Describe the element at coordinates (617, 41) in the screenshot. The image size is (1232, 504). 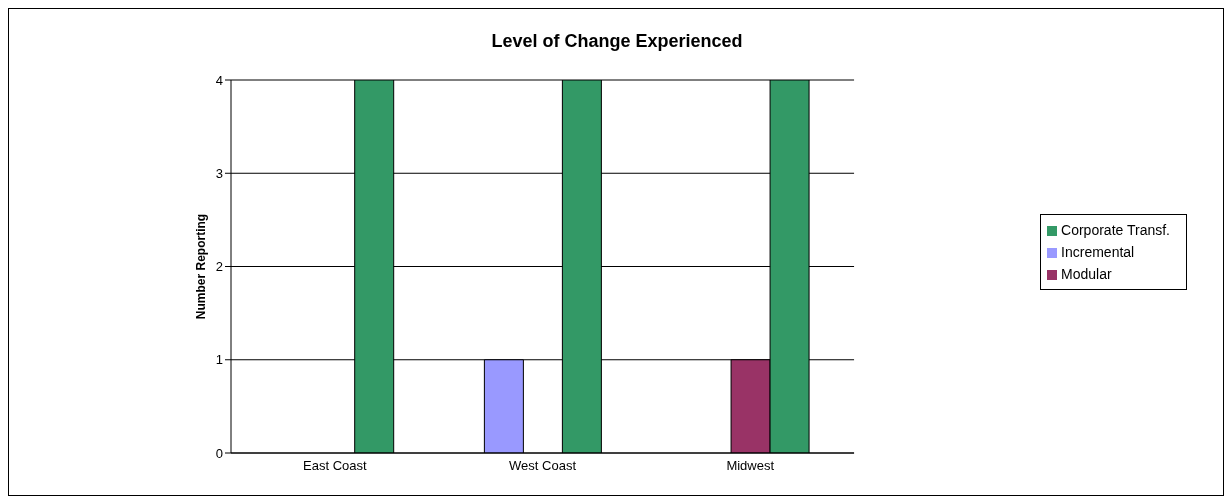
I see `chart-title: Level of Change Experienced` at that location.